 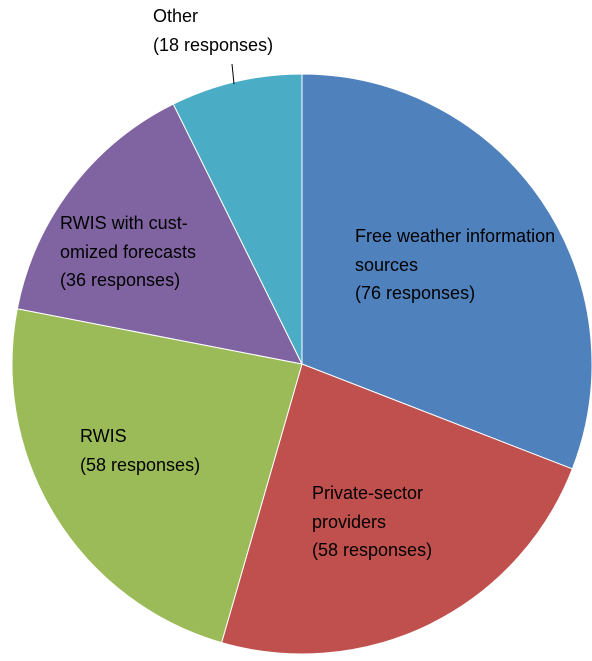 What do you see at coordinates (237, 219) in the screenshot?
I see `pie-slice` at bounding box center [237, 219].